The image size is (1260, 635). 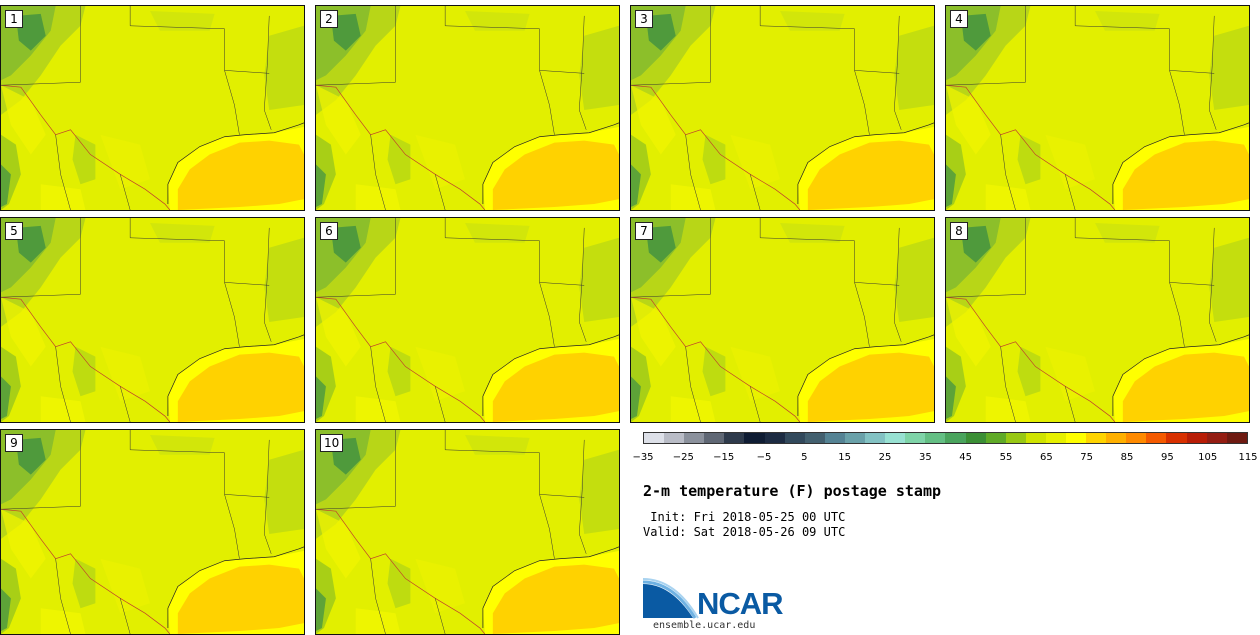 What do you see at coordinates (1208, 457) in the screenshot?
I see `colorbar-tick-label: 105` at bounding box center [1208, 457].